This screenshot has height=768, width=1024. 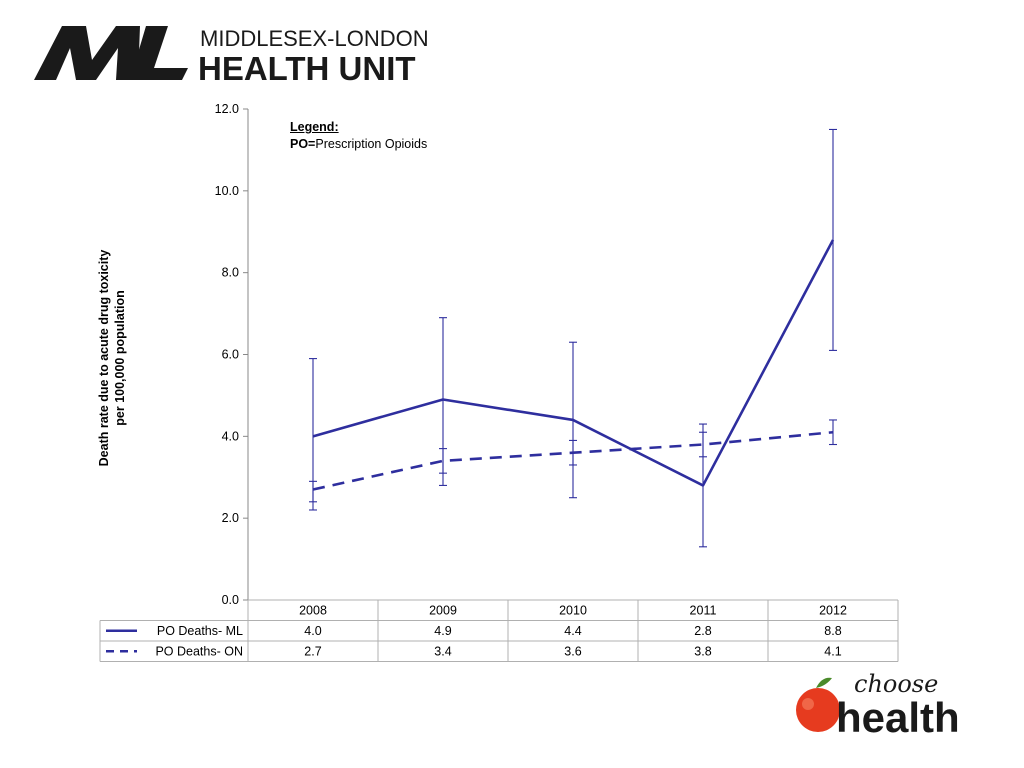 I want to click on table-value-cell: 4.0, so click(x=312, y=631).